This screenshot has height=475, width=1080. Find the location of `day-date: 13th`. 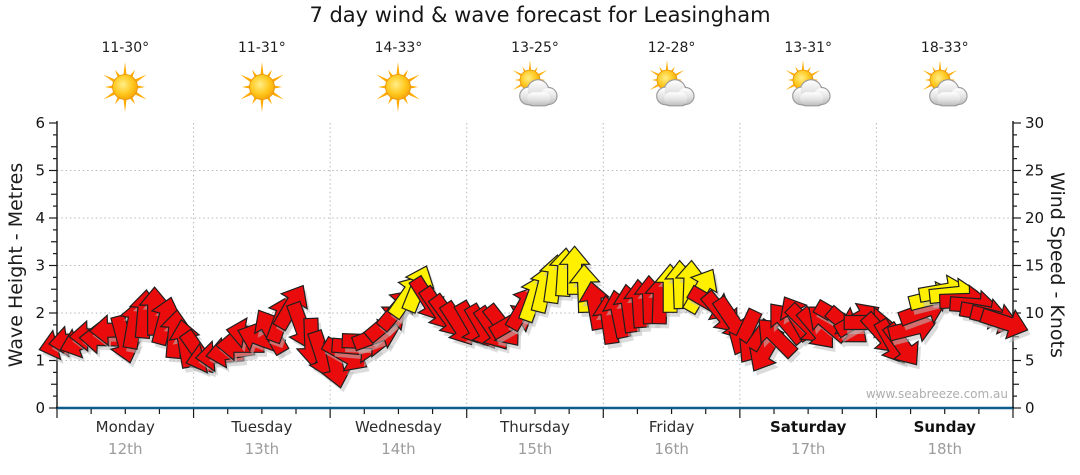

day-date: 13th is located at coordinates (262, 449).